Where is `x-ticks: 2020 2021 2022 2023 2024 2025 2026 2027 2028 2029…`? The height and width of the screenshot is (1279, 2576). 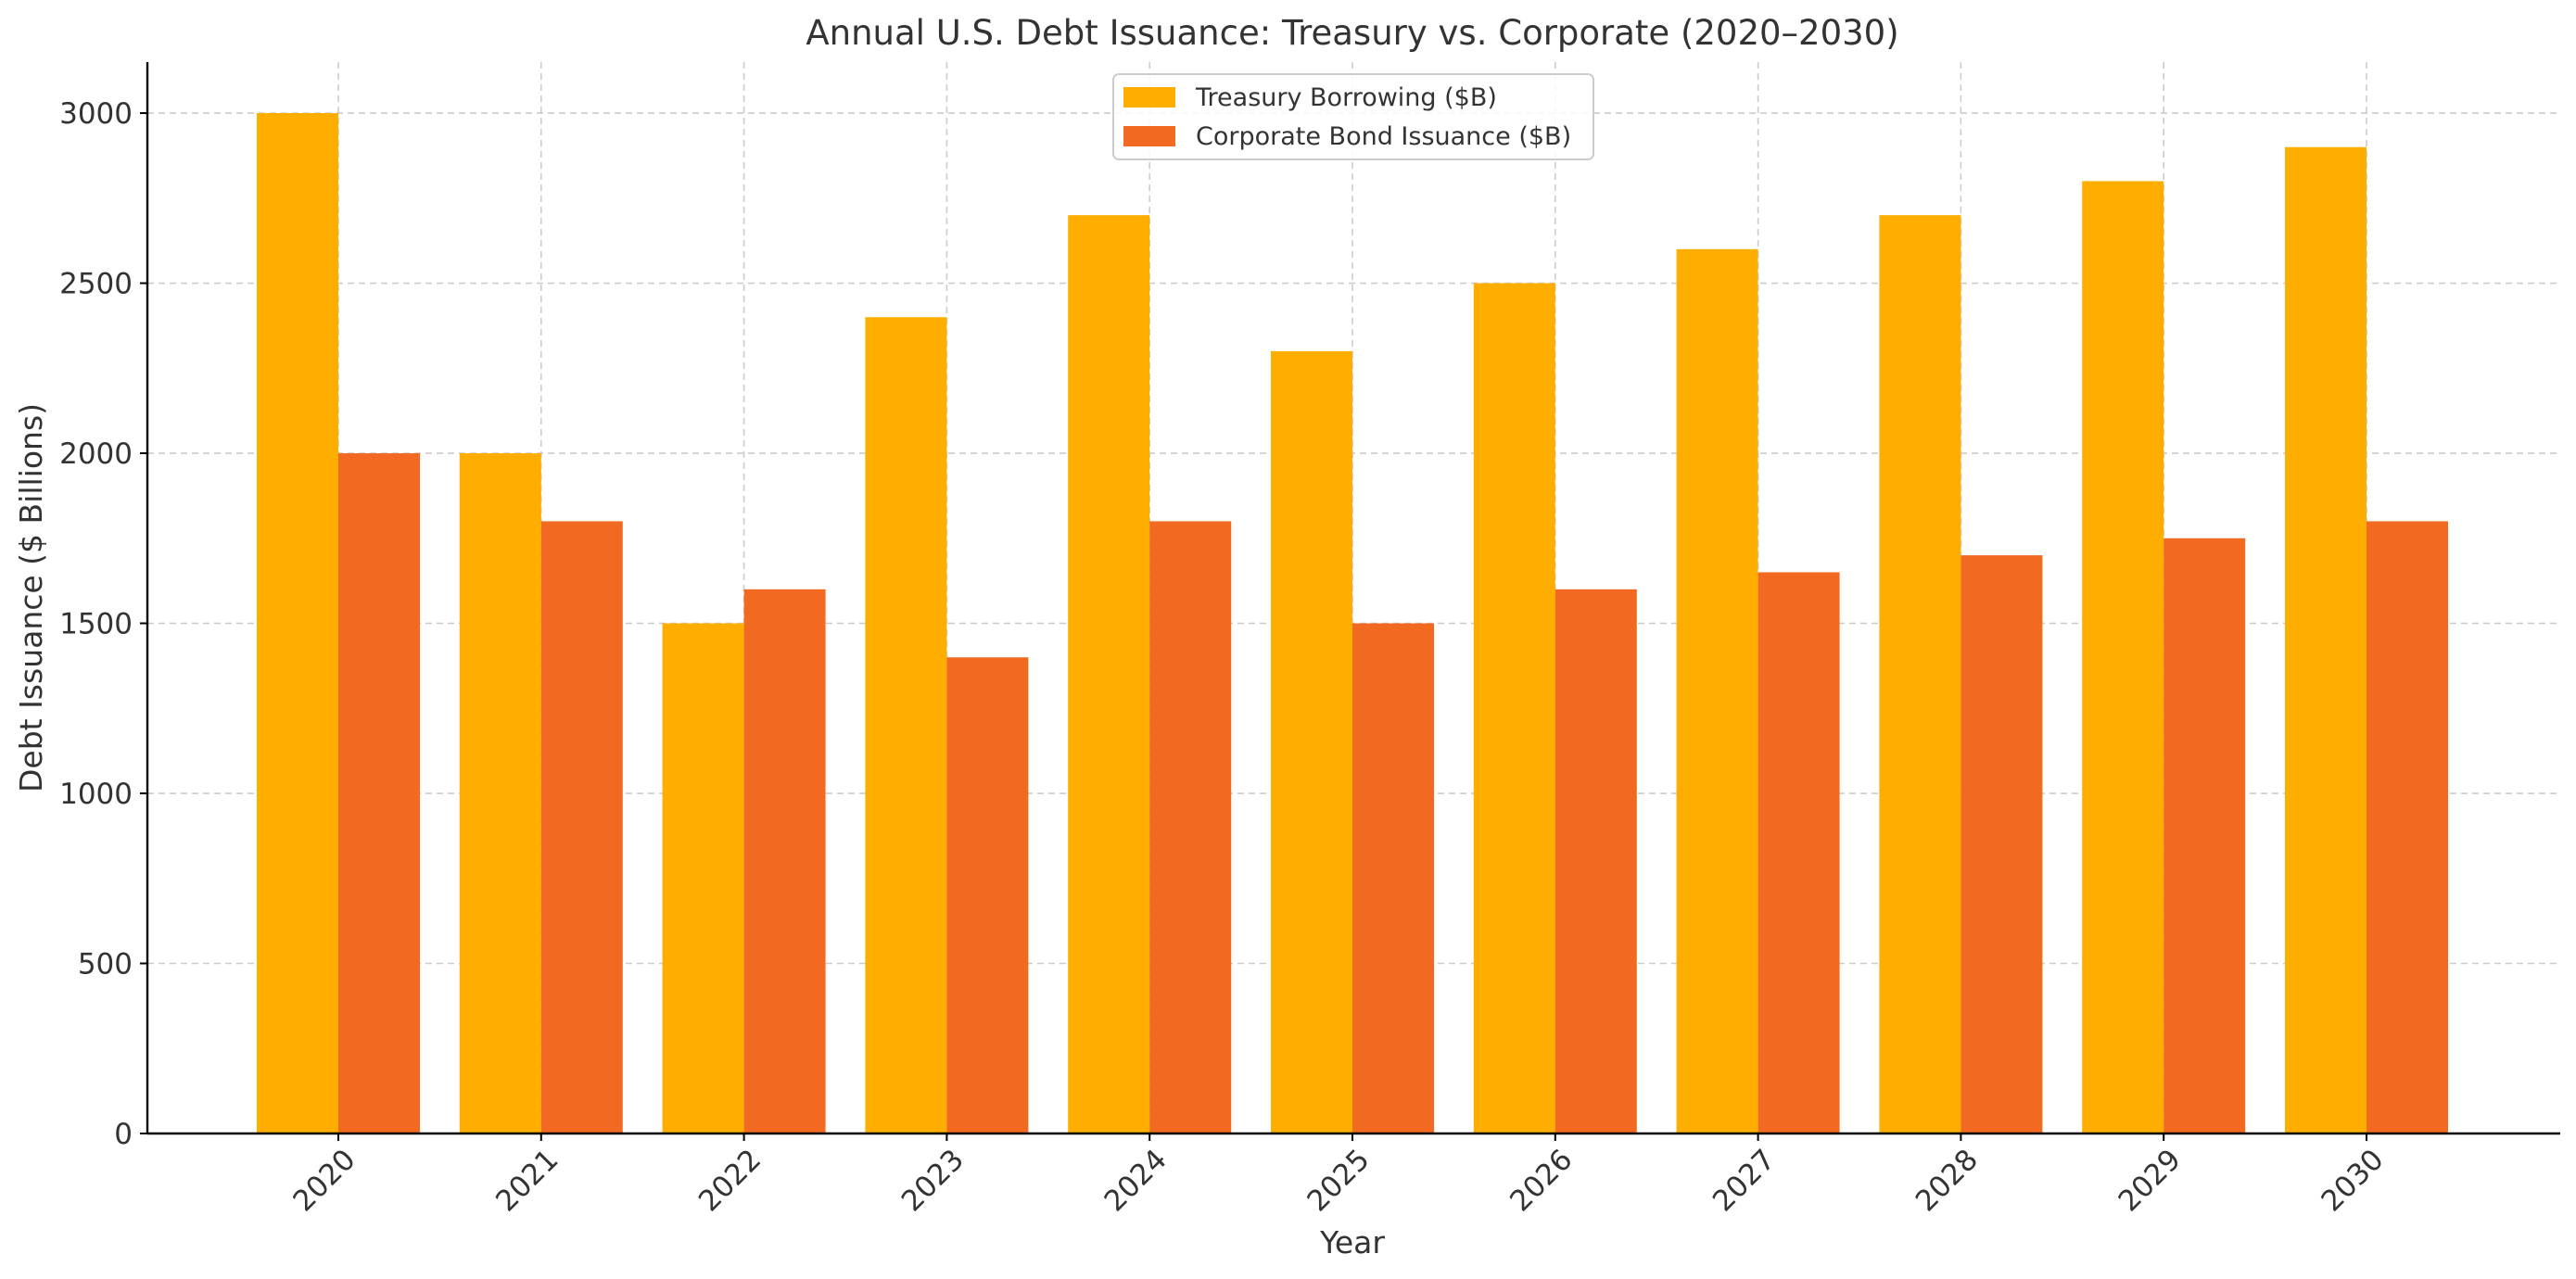 x-ticks: 2020 2021 2022 2023 2024 2025 2026 2027 2028 2029… is located at coordinates (1338, 1175).